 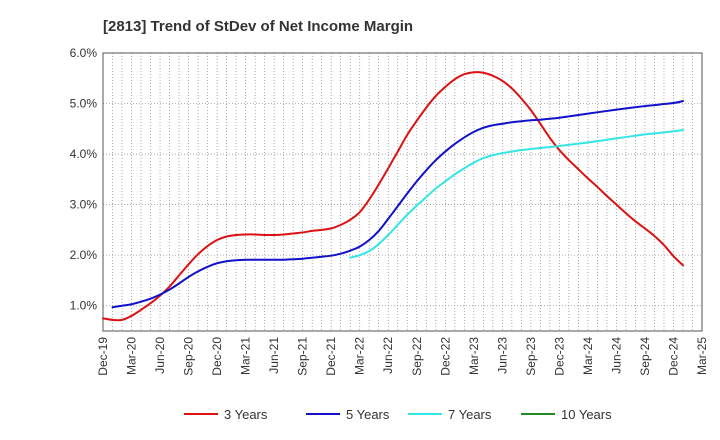 I want to click on x-tick-label: Dec-20, so click(x=217, y=356).